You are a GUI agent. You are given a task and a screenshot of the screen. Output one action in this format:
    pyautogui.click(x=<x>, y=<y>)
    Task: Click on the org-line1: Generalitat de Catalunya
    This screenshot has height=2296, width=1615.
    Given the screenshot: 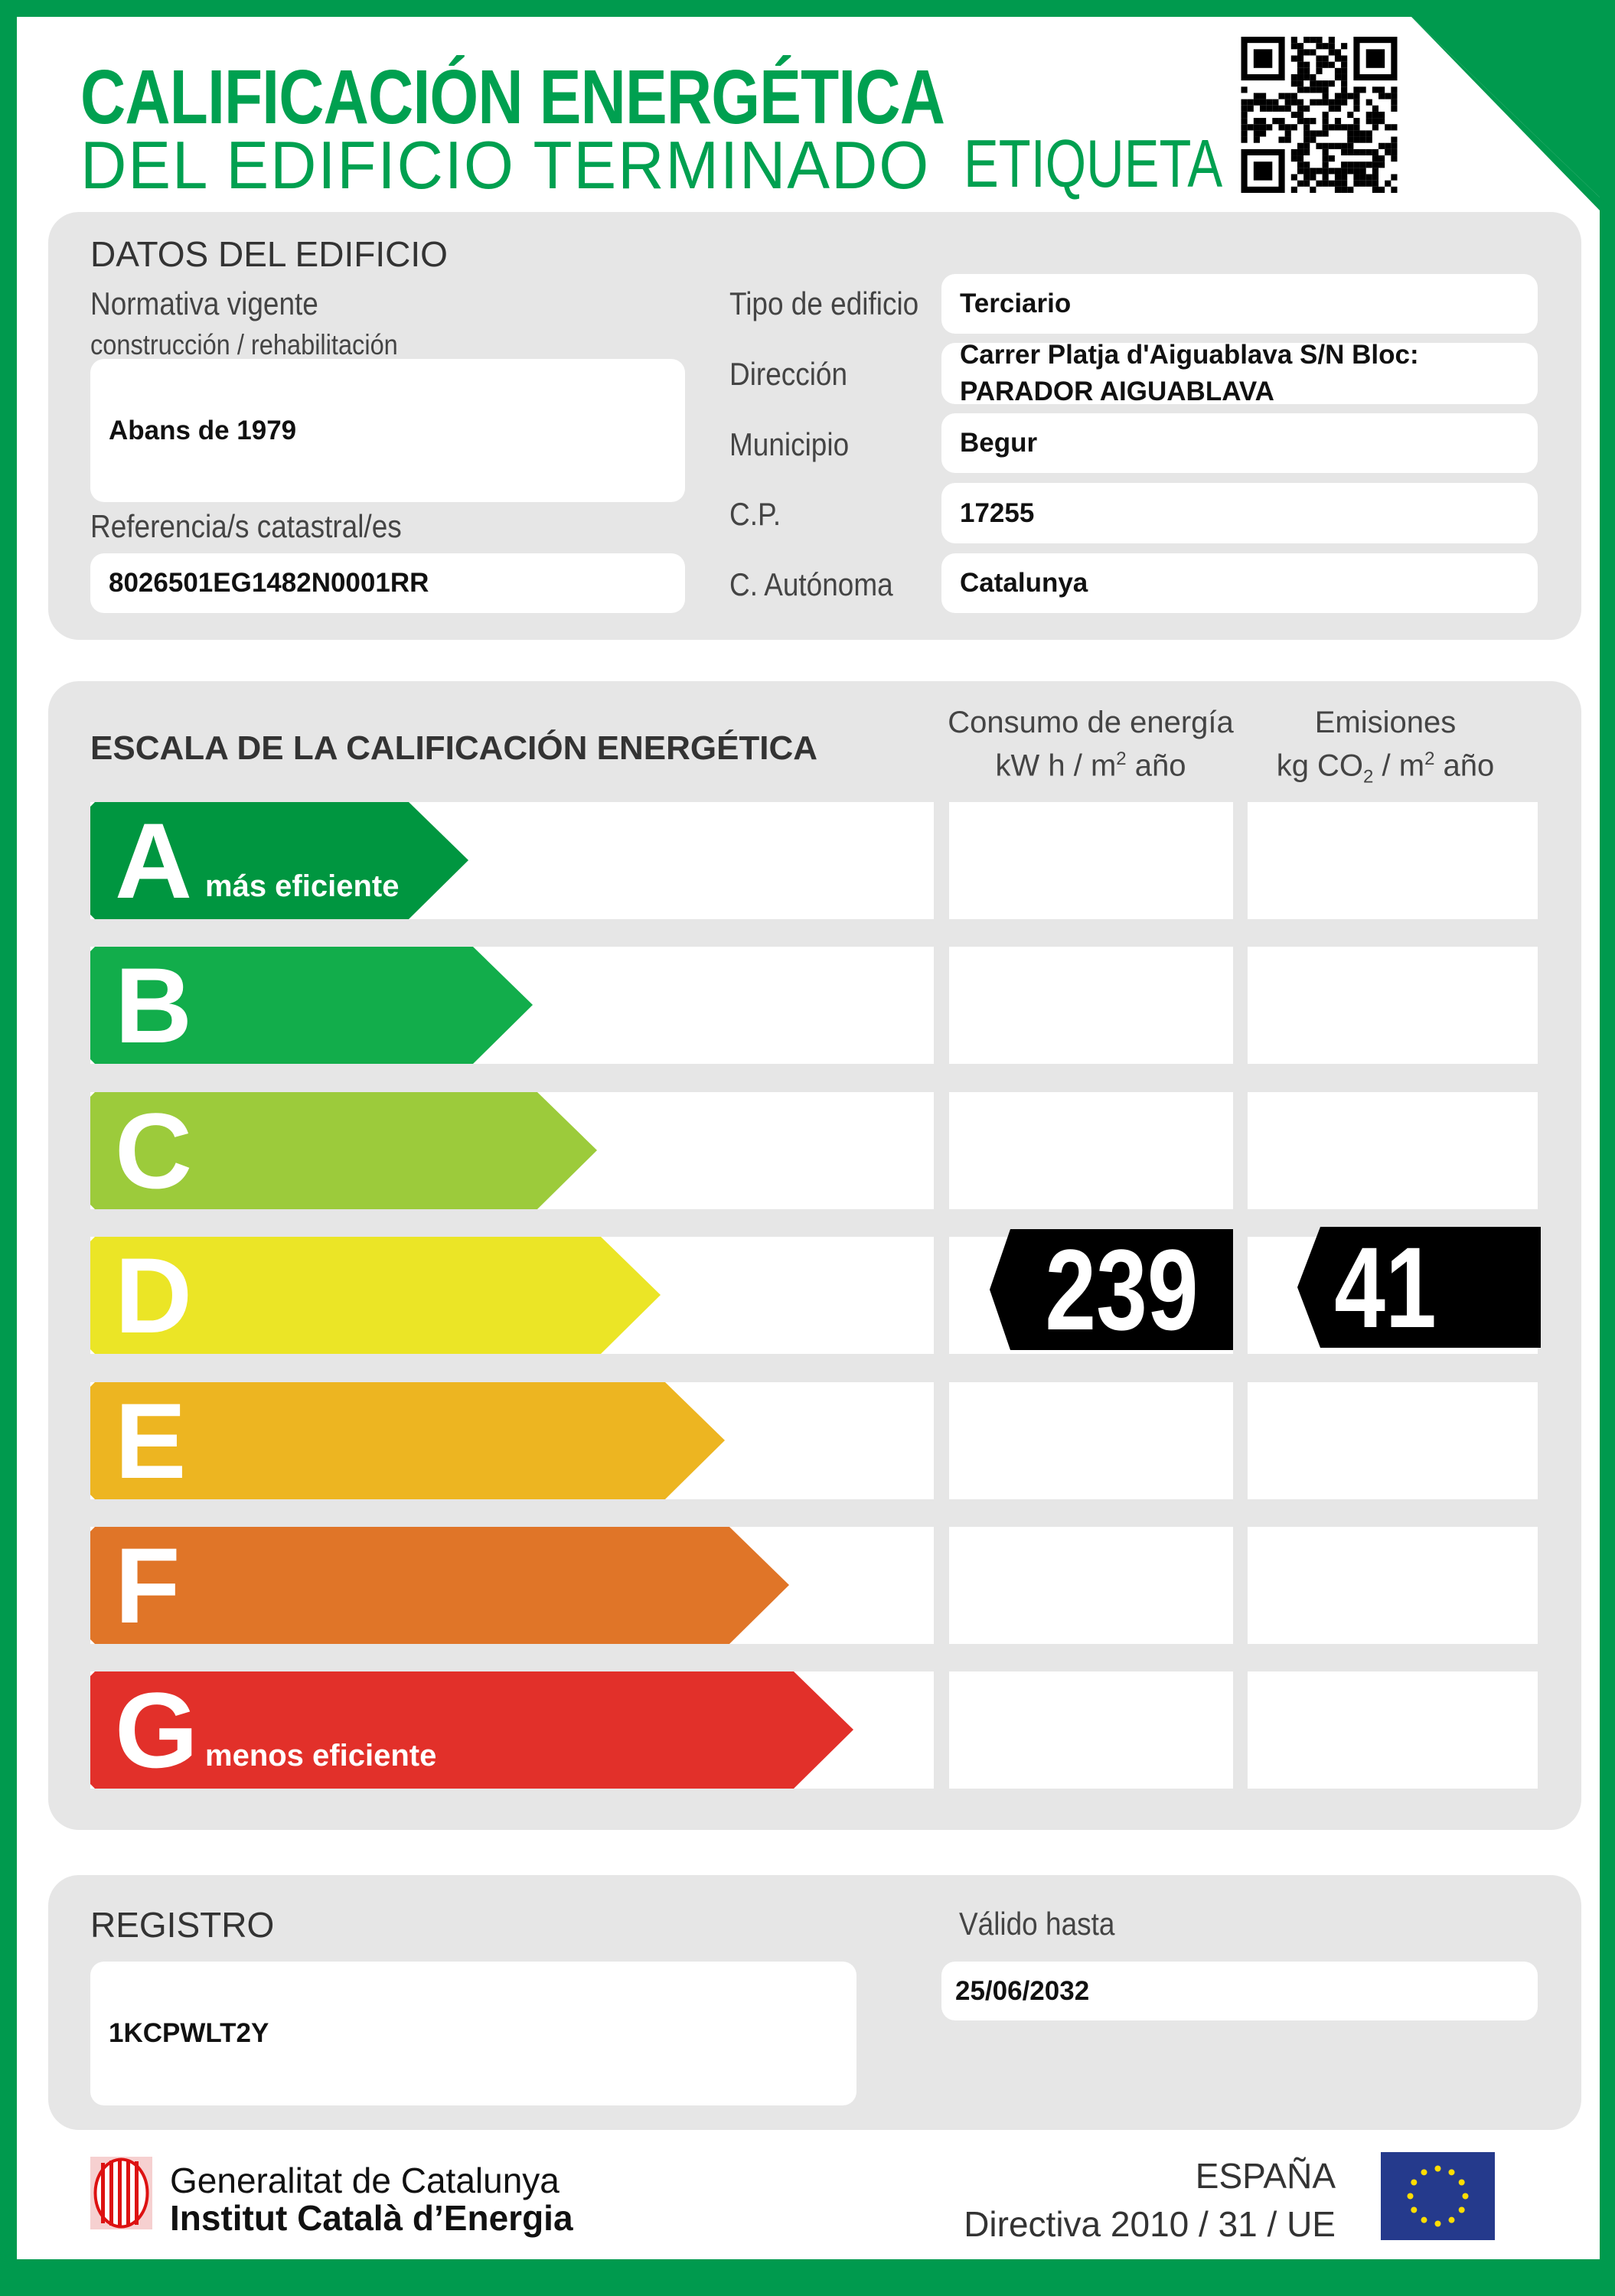 What is the action you would take?
    pyautogui.click(x=365, y=2180)
    